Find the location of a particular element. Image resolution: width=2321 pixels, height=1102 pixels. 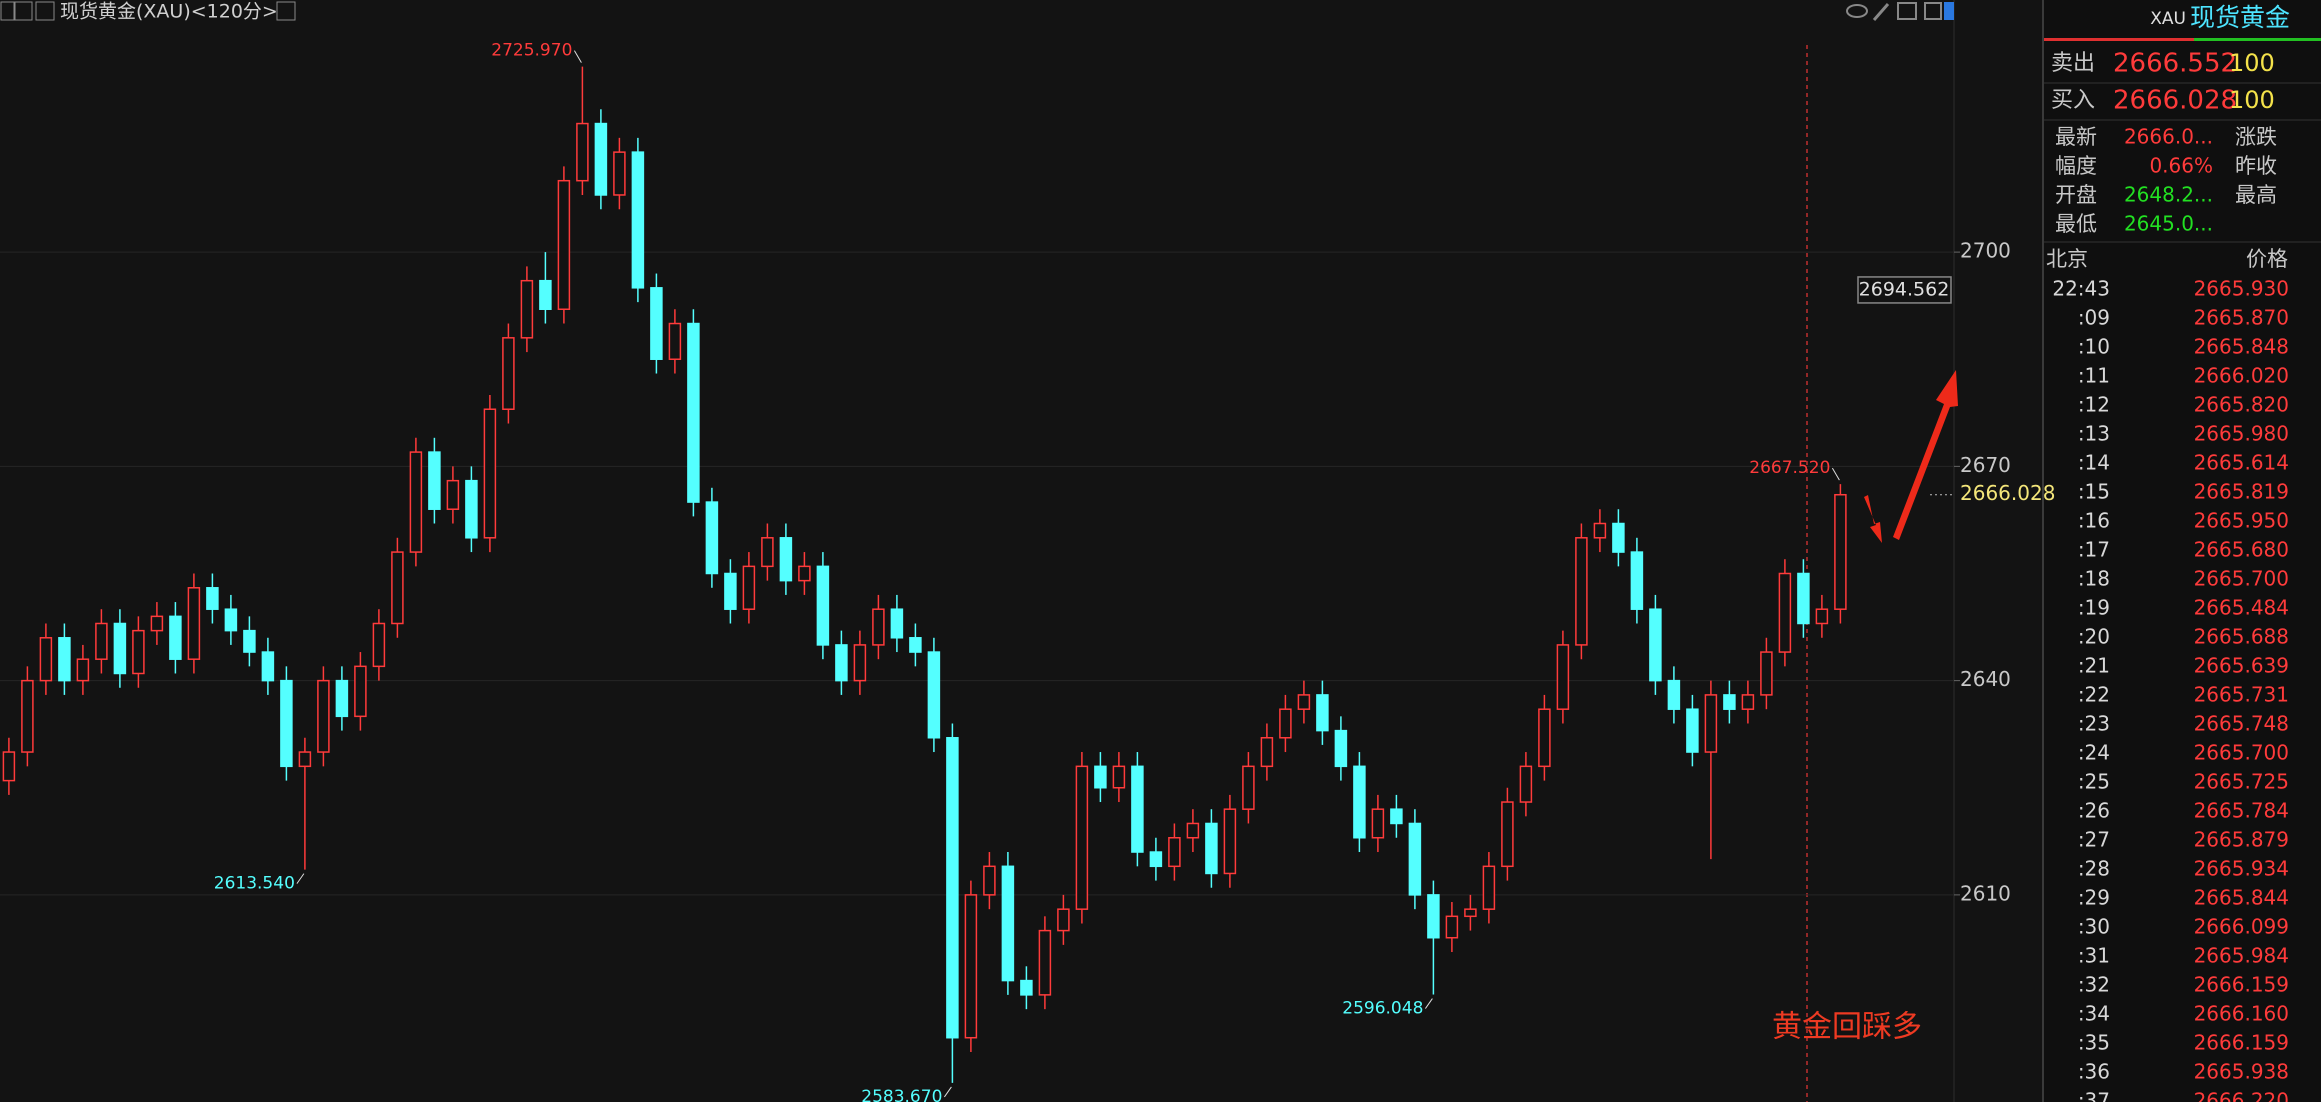

pencil-icon is located at coordinates (1881, 12).